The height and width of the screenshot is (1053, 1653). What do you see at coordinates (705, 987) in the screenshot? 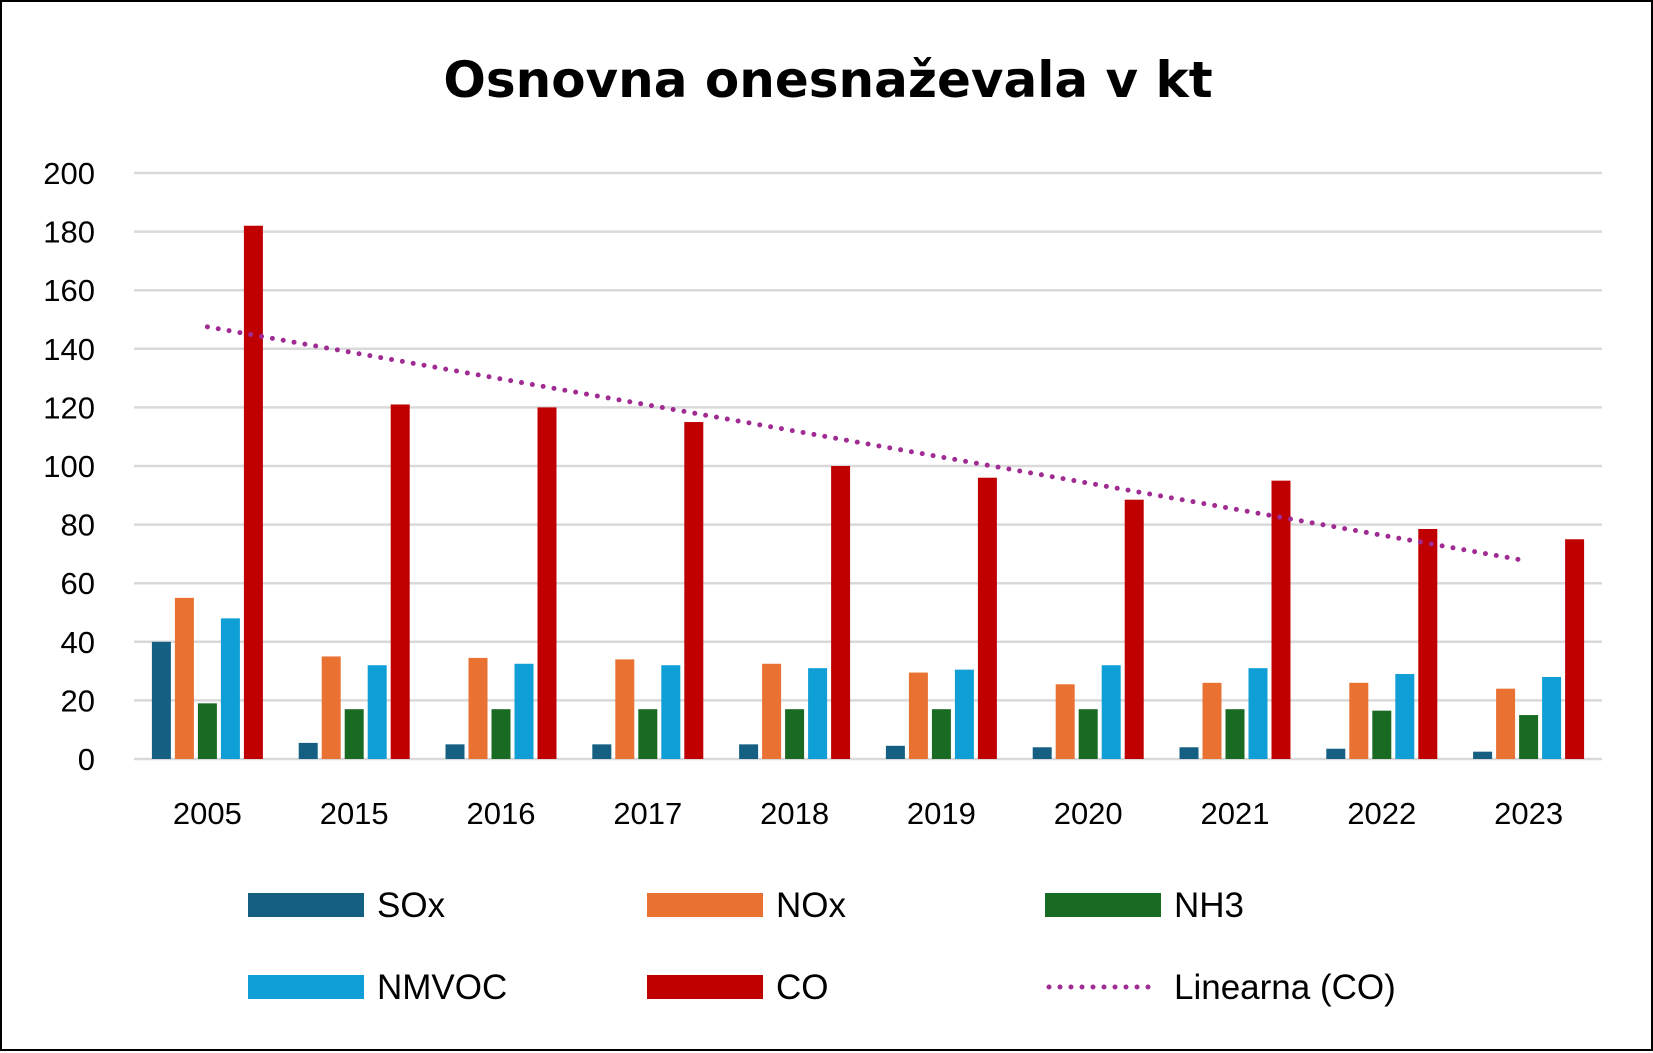
I see `legend-swatch-co` at bounding box center [705, 987].